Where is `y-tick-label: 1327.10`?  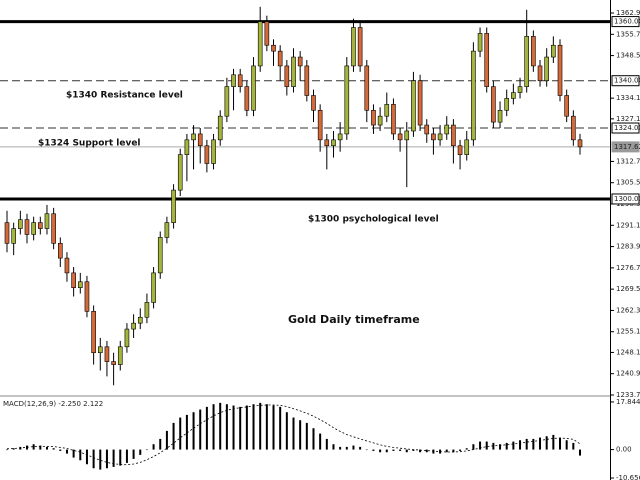 y-tick-label: 1327.10 is located at coordinates (628, 119).